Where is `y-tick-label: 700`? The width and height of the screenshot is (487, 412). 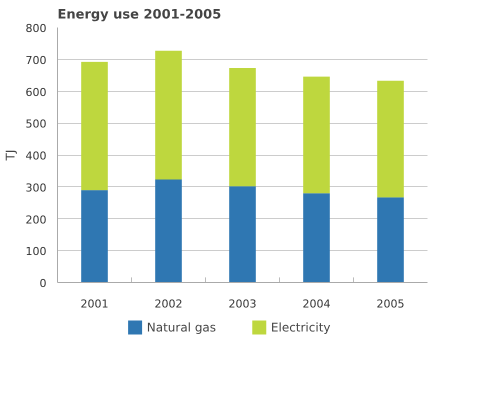
y-tick-label: 700 is located at coordinates (36, 60).